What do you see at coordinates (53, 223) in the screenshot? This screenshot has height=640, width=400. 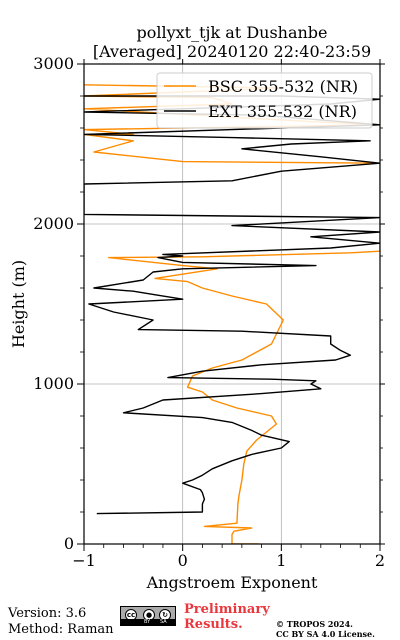 I see `y-tick-label: 2000` at bounding box center [53, 223].